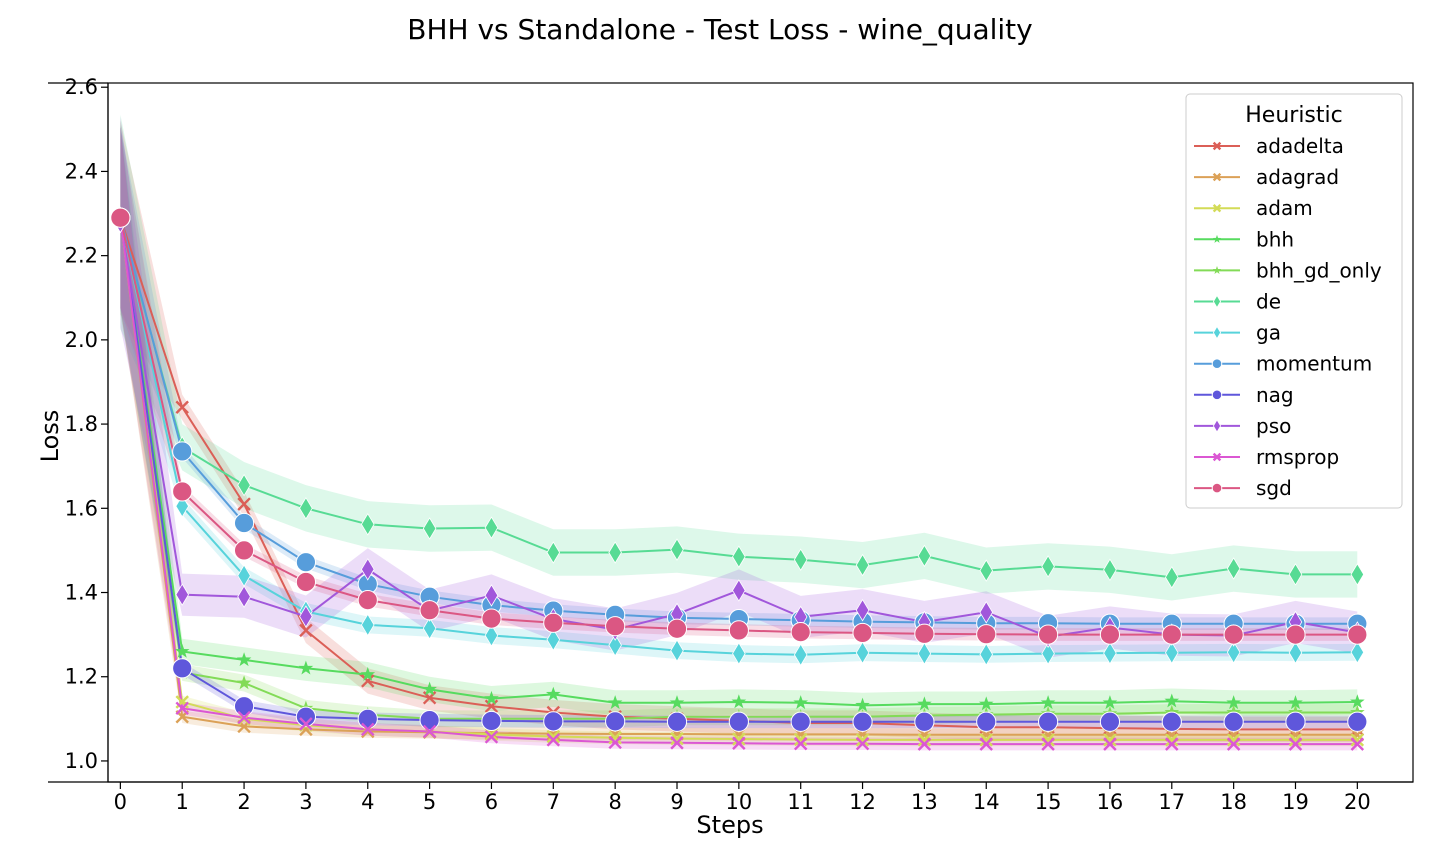  I want to click on x-tick-label: 5, so click(429, 802).